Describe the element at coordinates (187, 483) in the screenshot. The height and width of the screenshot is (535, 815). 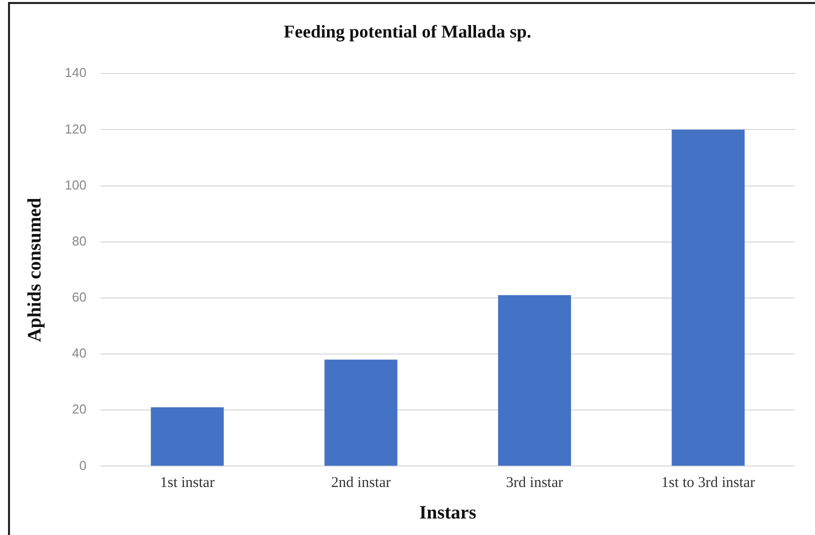
I see `x-tick-label: 1st instar` at that location.